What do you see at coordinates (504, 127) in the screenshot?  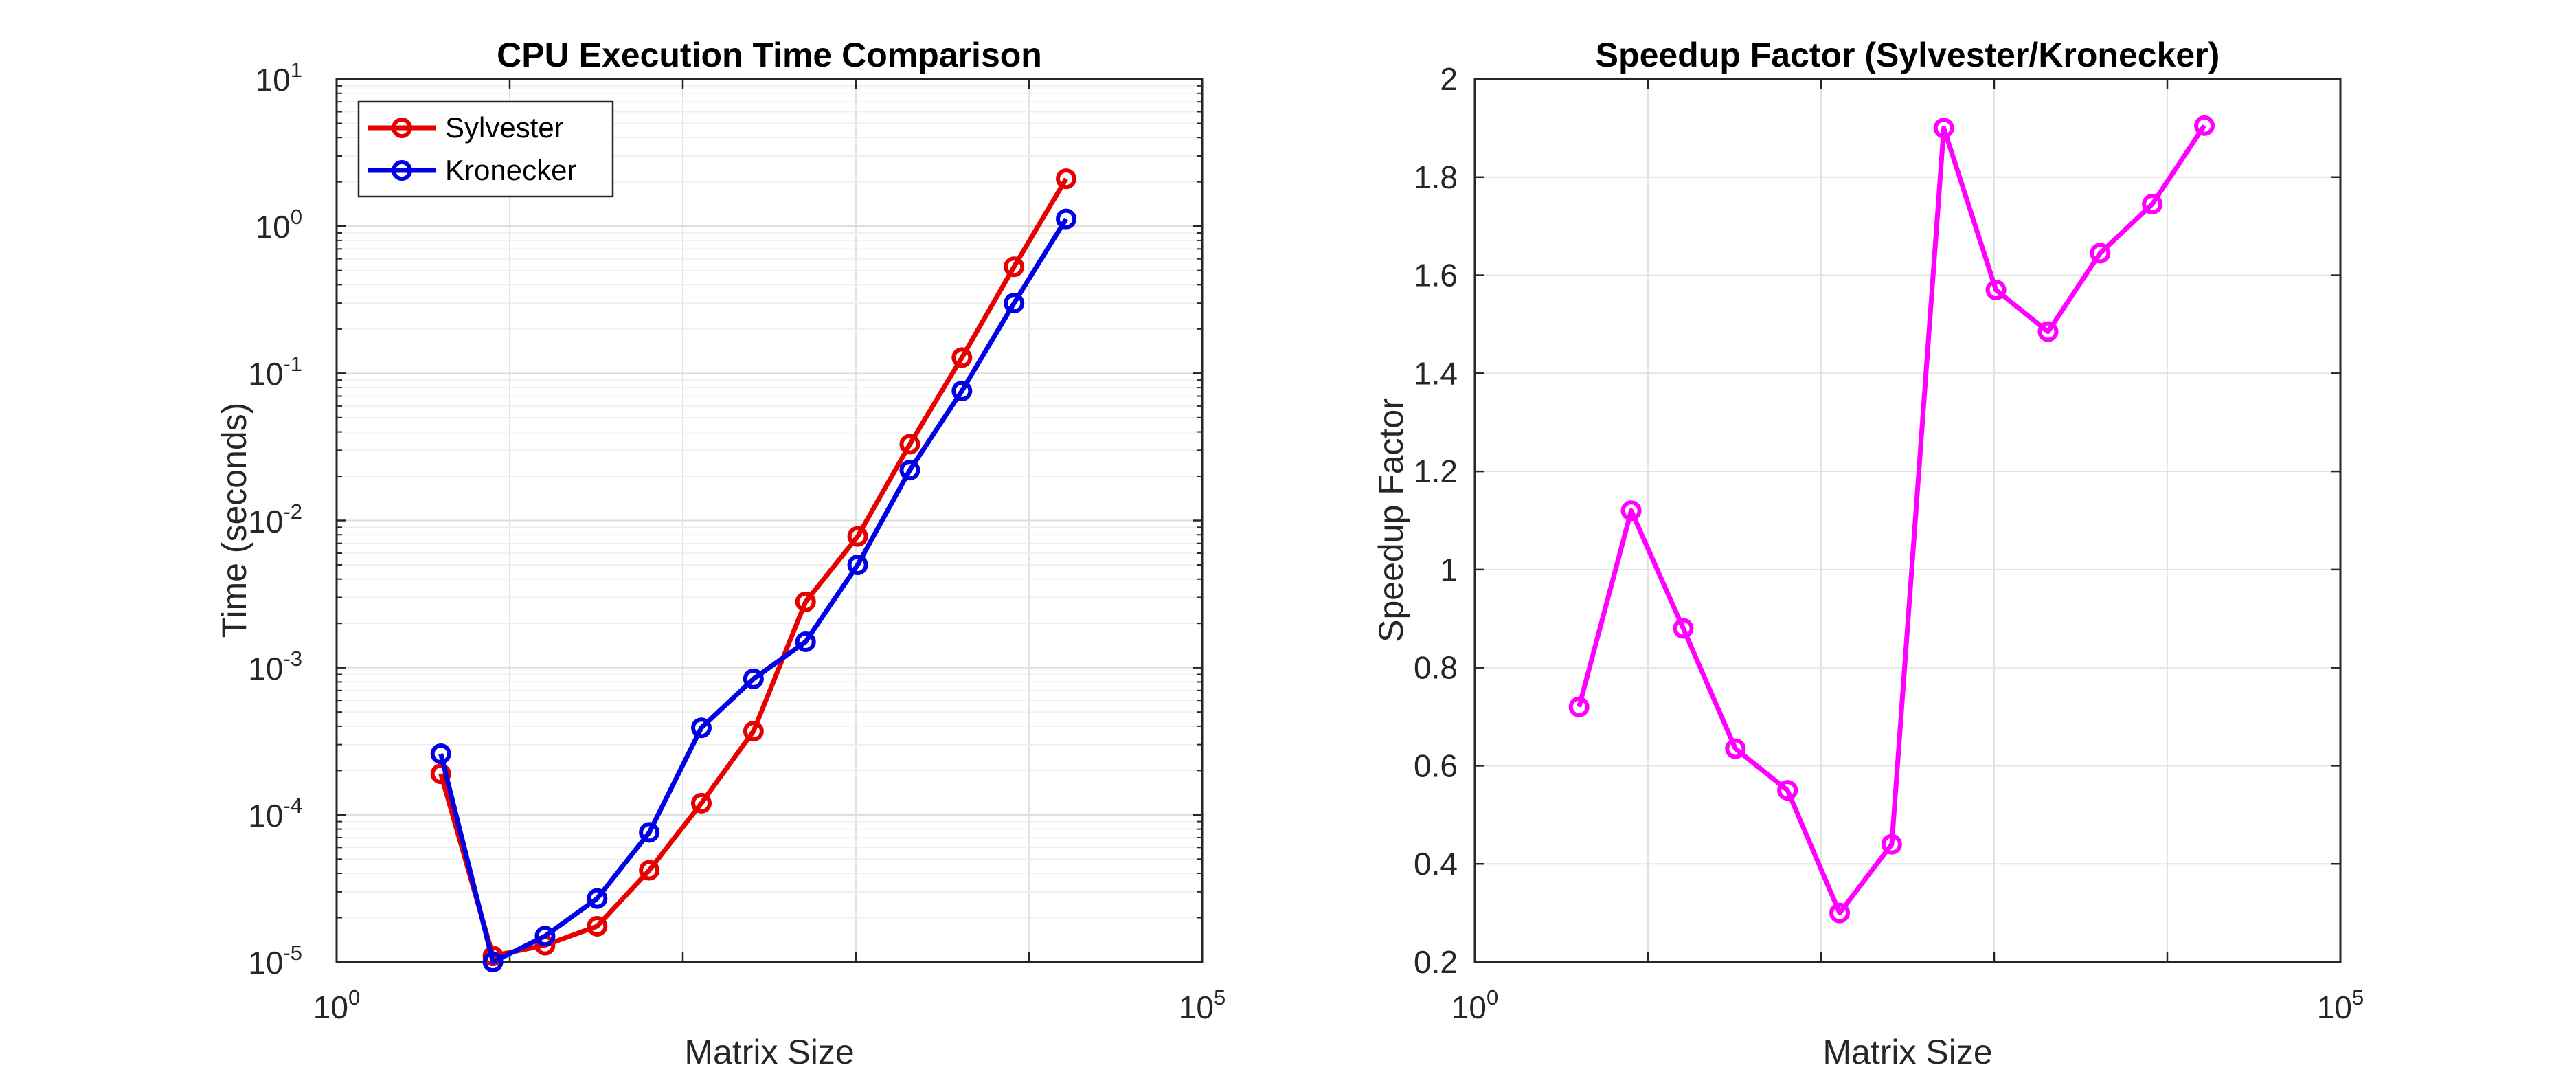 I see `legend-label: Sylvester` at bounding box center [504, 127].